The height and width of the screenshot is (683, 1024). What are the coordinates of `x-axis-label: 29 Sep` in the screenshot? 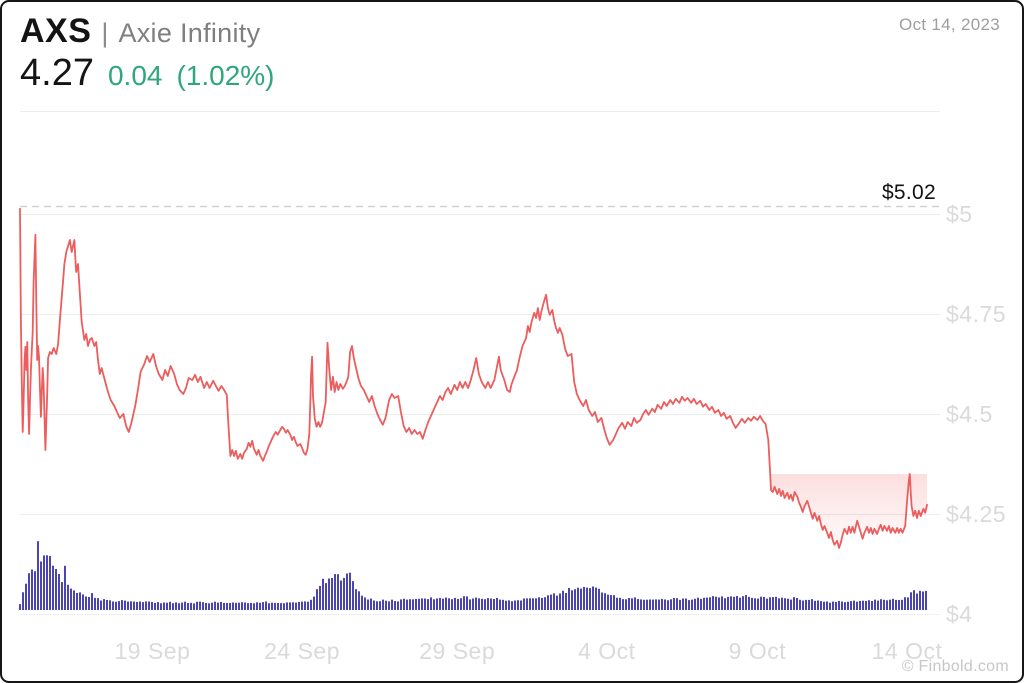 It's located at (457, 651).